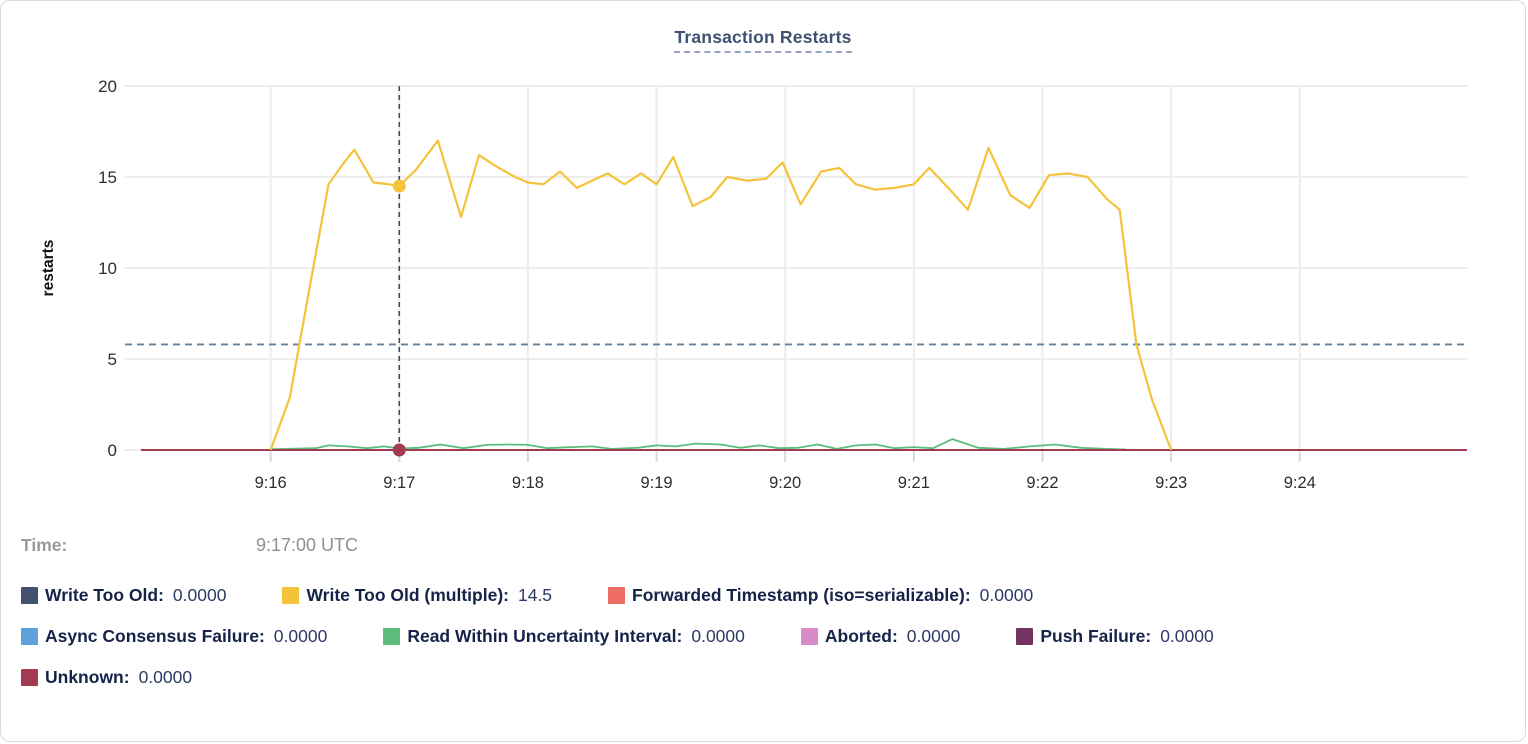  What do you see at coordinates (656, 483) in the screenshot?
I see `x-tick-label: 9:19` at bounding box center [656, 483].